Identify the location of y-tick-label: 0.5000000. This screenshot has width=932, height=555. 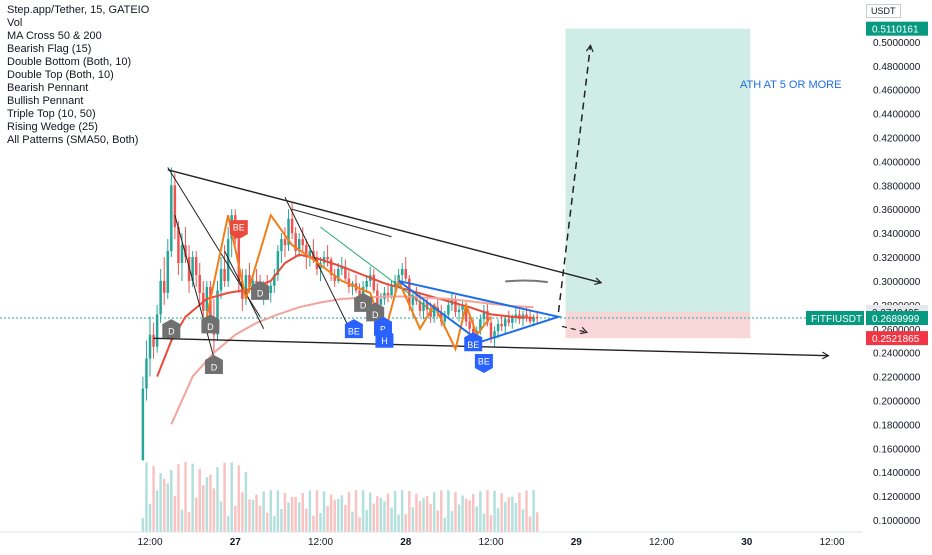
(897, 43).